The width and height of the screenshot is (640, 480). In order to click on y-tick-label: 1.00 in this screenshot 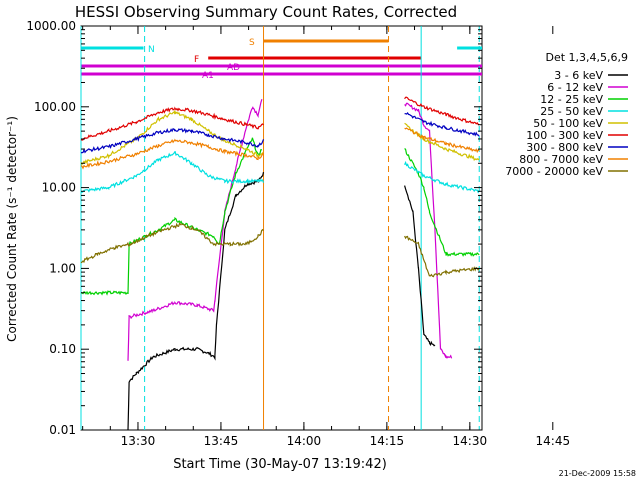, I will do `click(62, 268)`.